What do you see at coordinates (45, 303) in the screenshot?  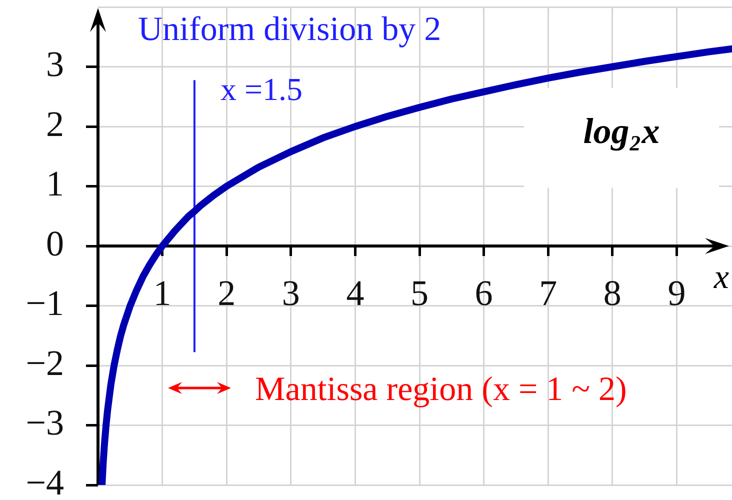 I see `y-tick-label: −1` at bounding box center [45, 303].